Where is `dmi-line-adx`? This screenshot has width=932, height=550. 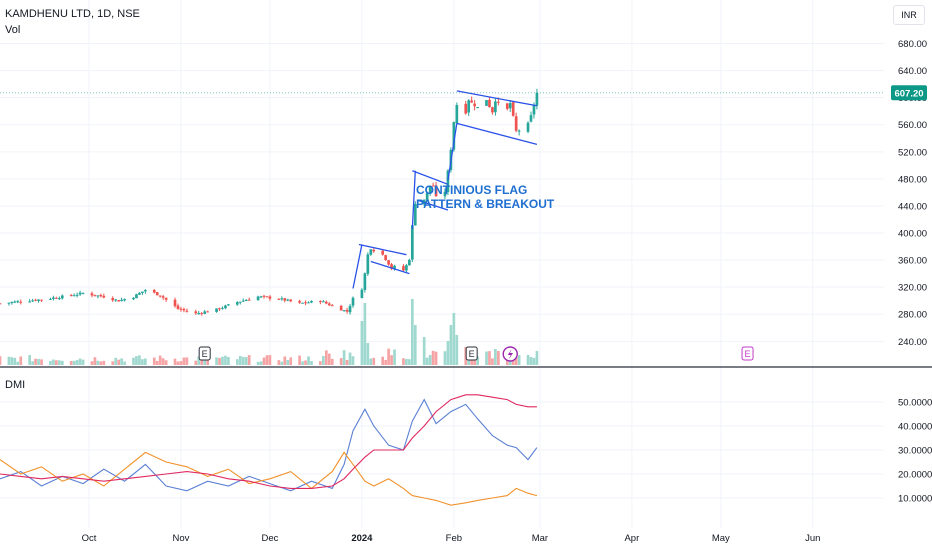
dmi-line-adx is located at coordinates (268, 441).